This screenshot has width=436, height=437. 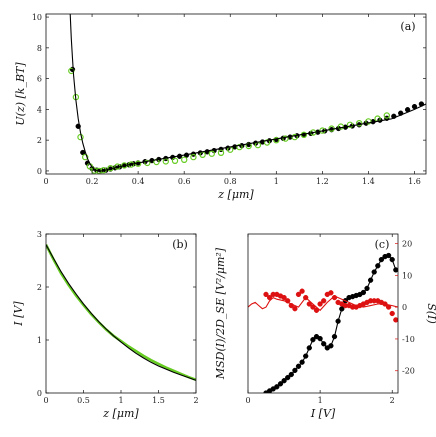 What do you see at coordinates (408, 339) in the screenshot?
I see `y-right-tick-label: -10` at bounding box center [408, 339].